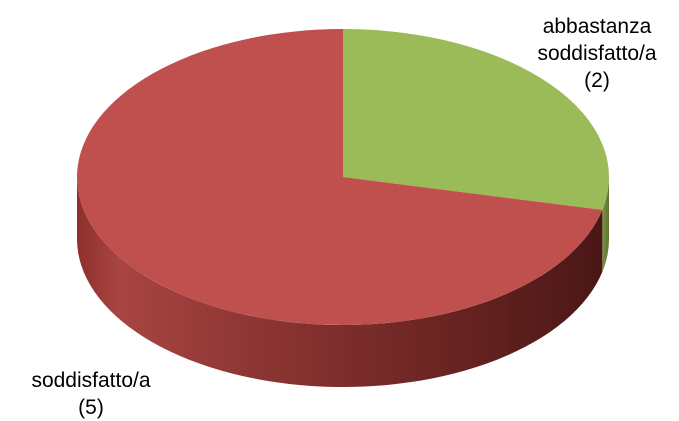 The width and height of the screenshot is (679, 421). I want to click on slice-label-line: abbastanza, so click(597, 26).